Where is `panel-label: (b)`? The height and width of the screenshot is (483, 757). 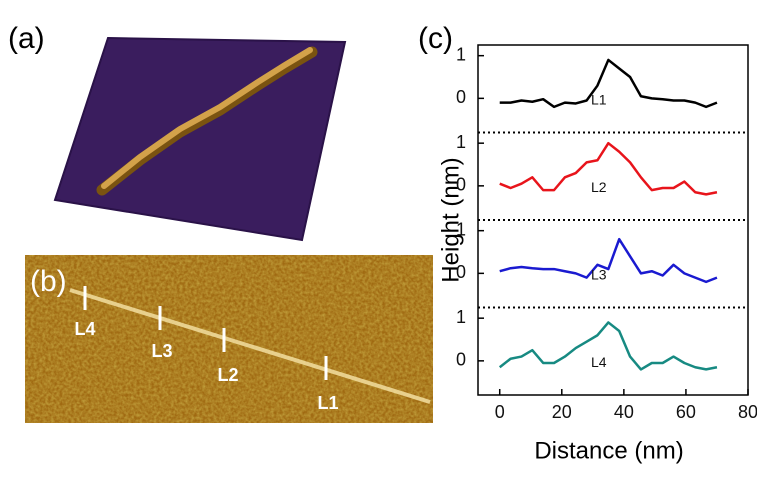 panel-label: (b) is located at coordinates (48, 281).